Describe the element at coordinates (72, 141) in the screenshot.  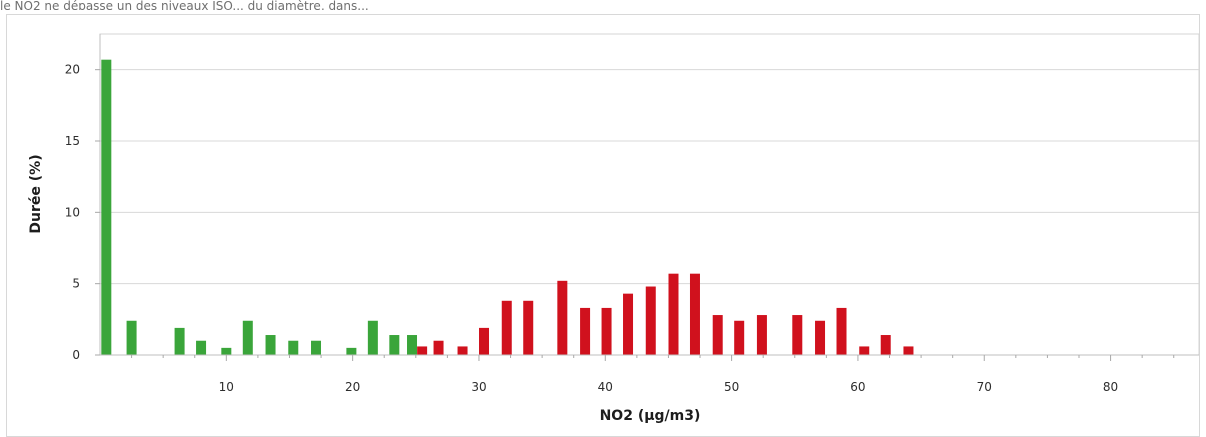
I see `y-tick-label: 15` at that location.